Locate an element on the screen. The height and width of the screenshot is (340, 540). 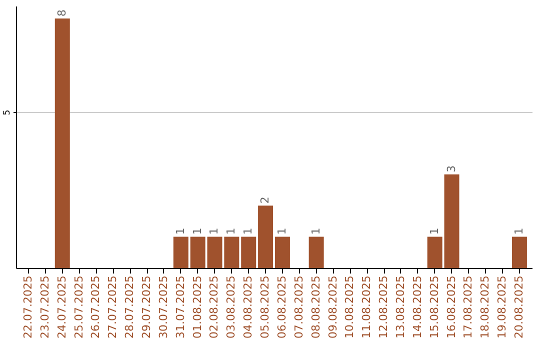
x-tick-label: 29.07.2025 is located at coordinates (147, 307).